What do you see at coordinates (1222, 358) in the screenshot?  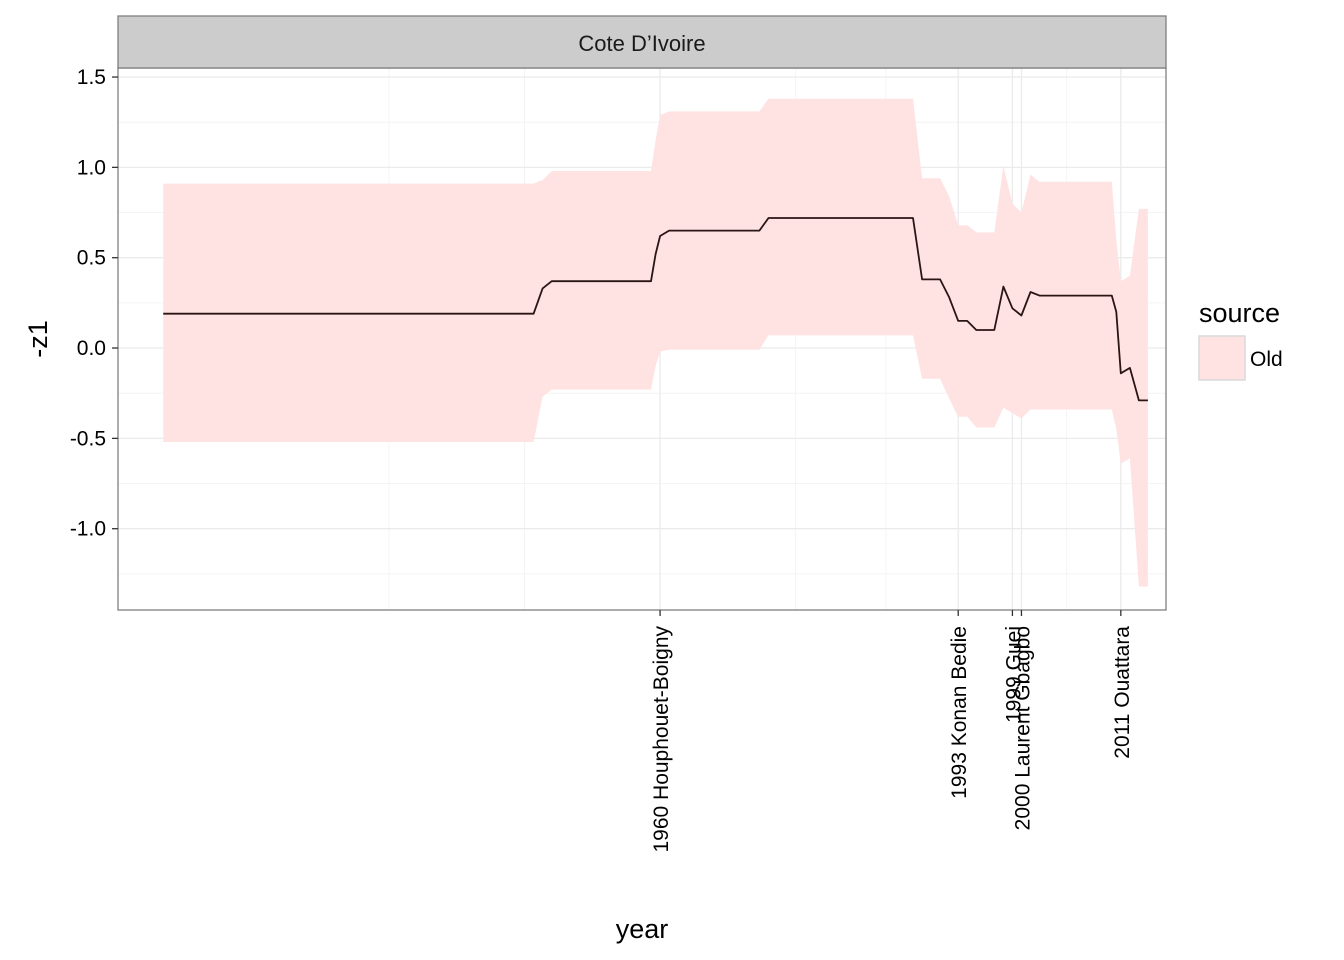 I see `legend-key-old` at bounding box center [1222, 358].